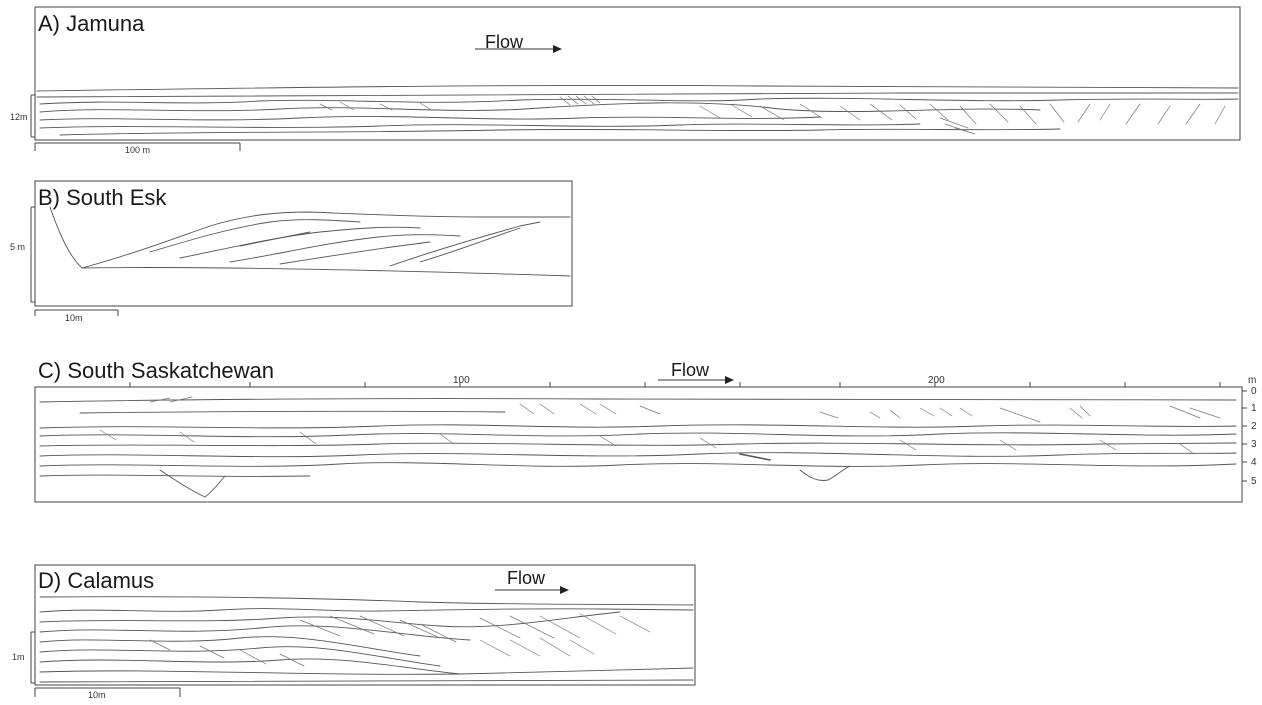 The image size is (1262, 705). What do you see at coordinates (18, 657) in the screenshot?
I see `panel-d-vertical-scale-label: 1m` at bounding box center [18, 657].